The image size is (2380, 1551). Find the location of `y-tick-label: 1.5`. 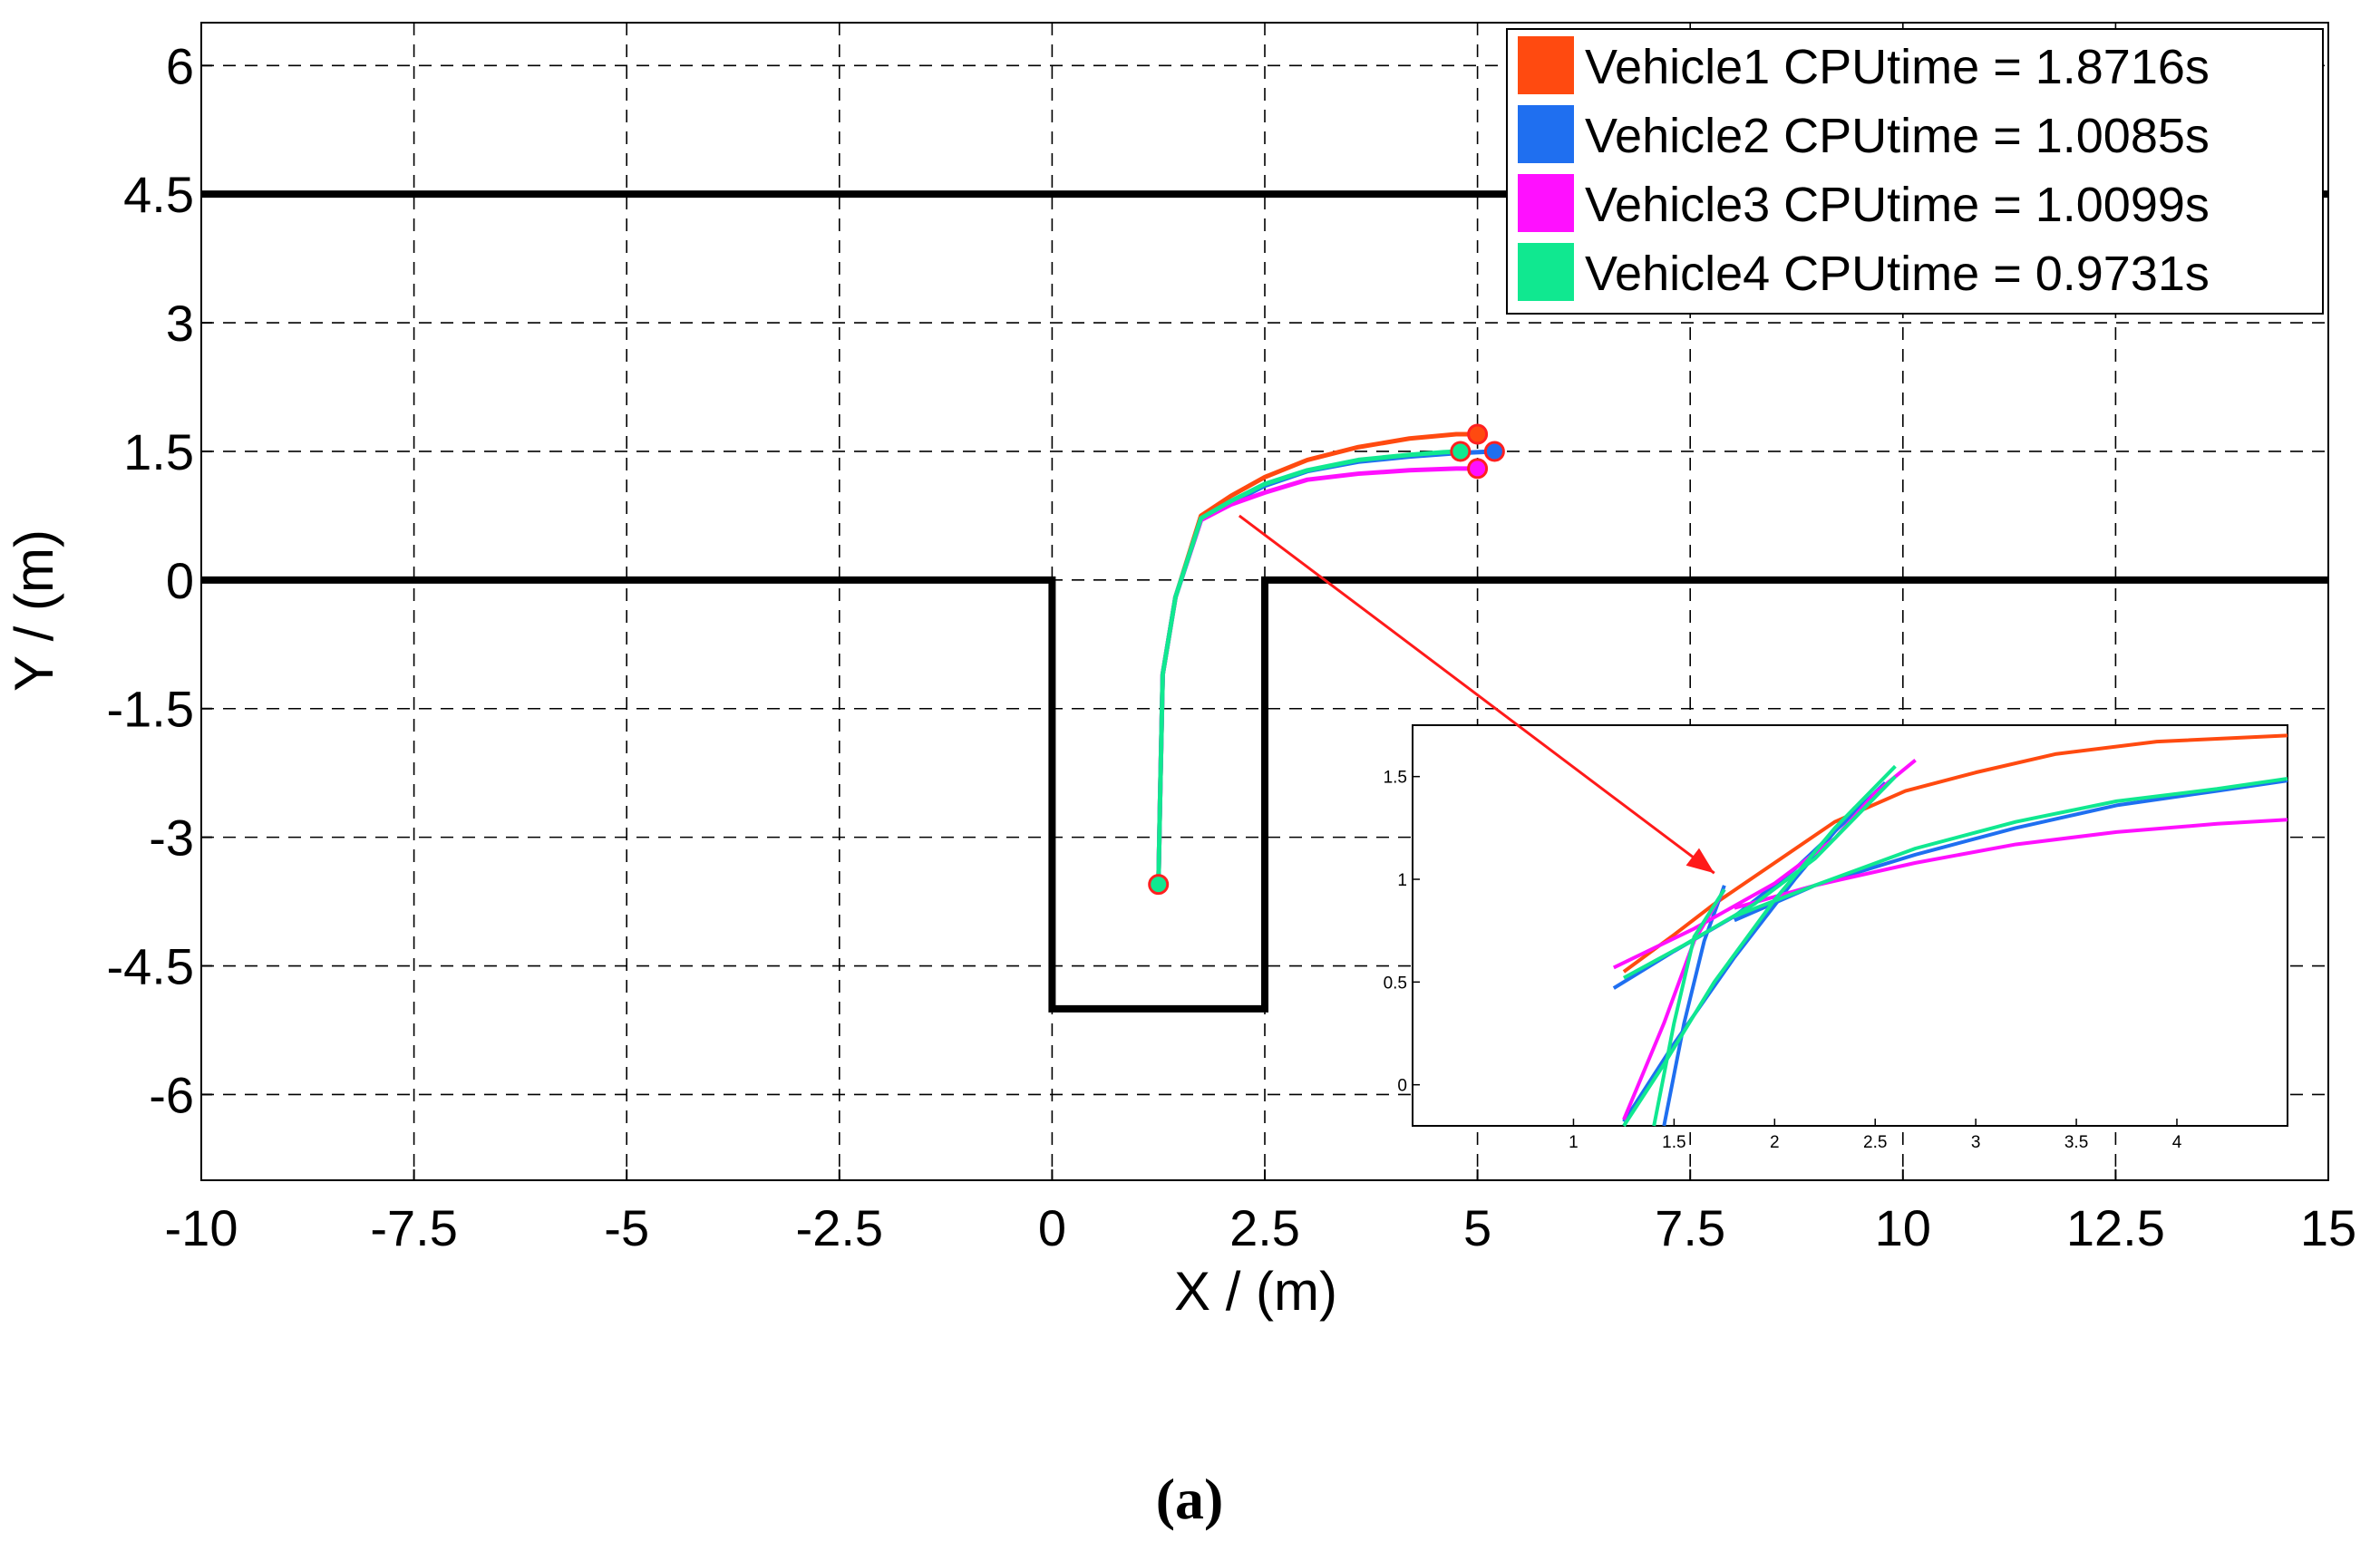

y-tick-label: 1.5 is located at coordinates (159, 451).